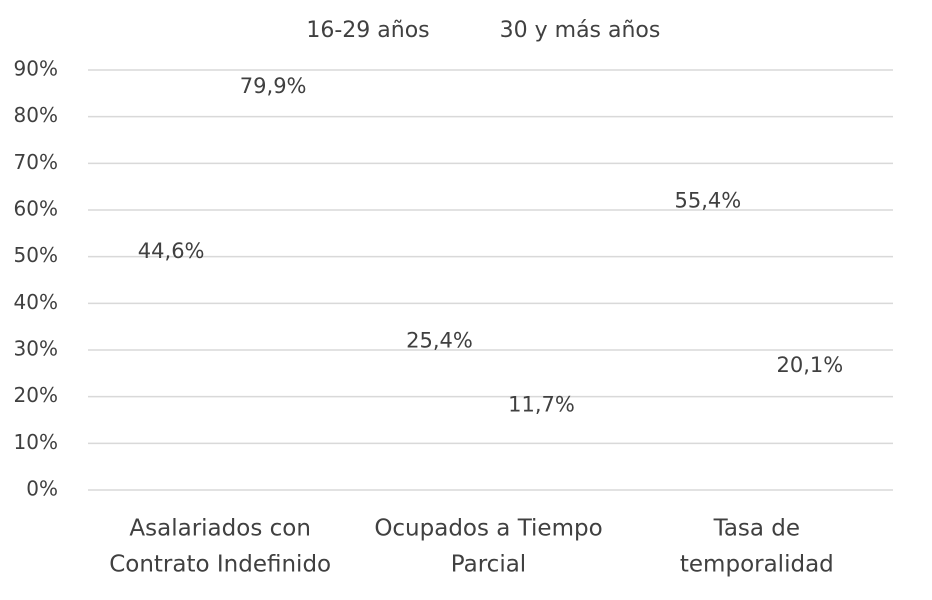 The image size is (932, 600). What do you see at coordinates (36, 162) in the screenshot?
I see `y-tick-label: 70%` at bounding box center [36, 162].